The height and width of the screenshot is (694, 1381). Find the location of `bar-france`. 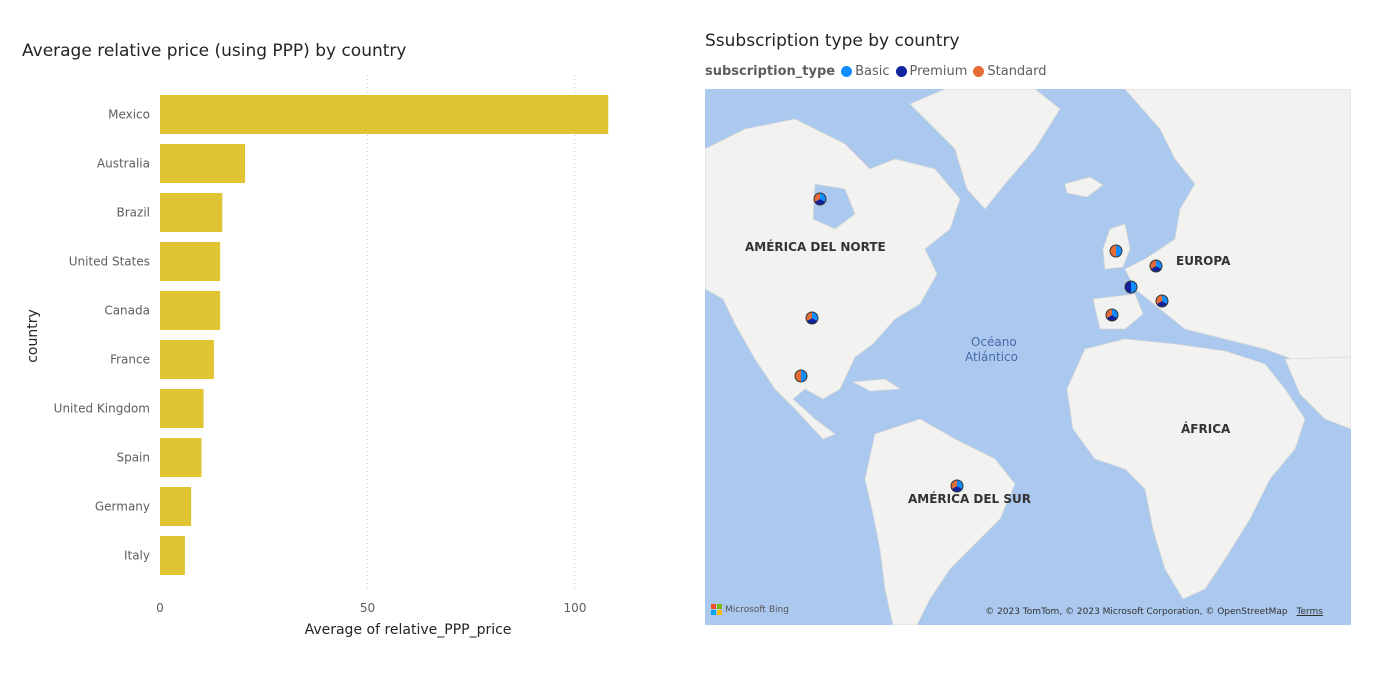

bar-france is located at coordinates (187, 359).